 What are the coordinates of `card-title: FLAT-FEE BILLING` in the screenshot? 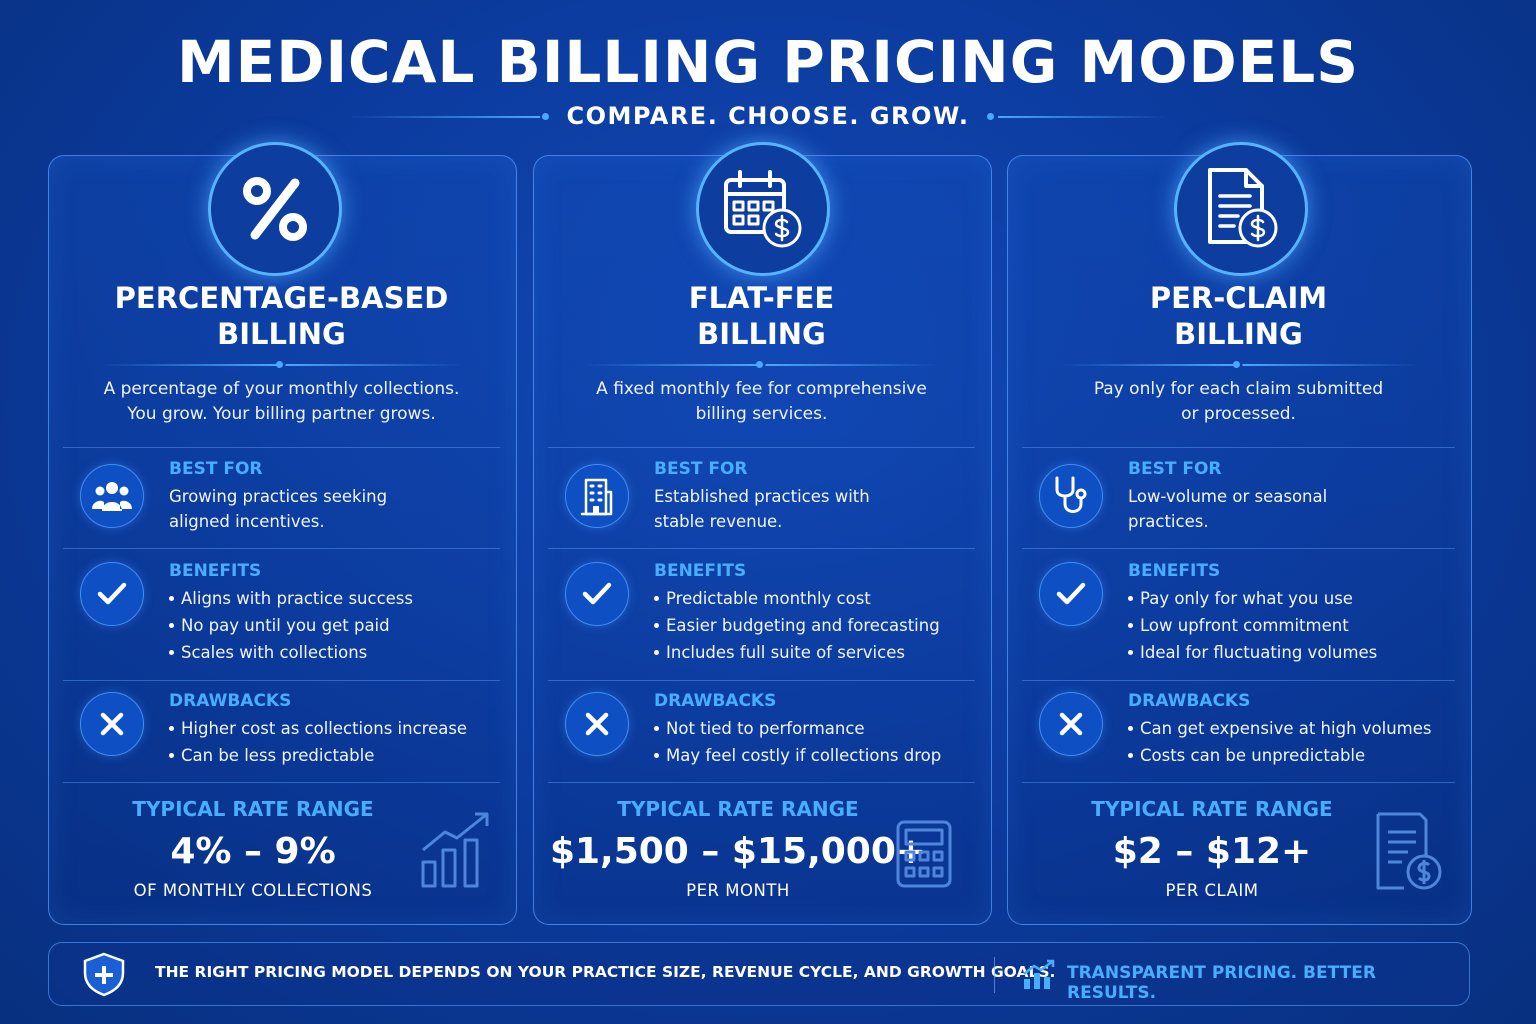 It's located at (761, 316).